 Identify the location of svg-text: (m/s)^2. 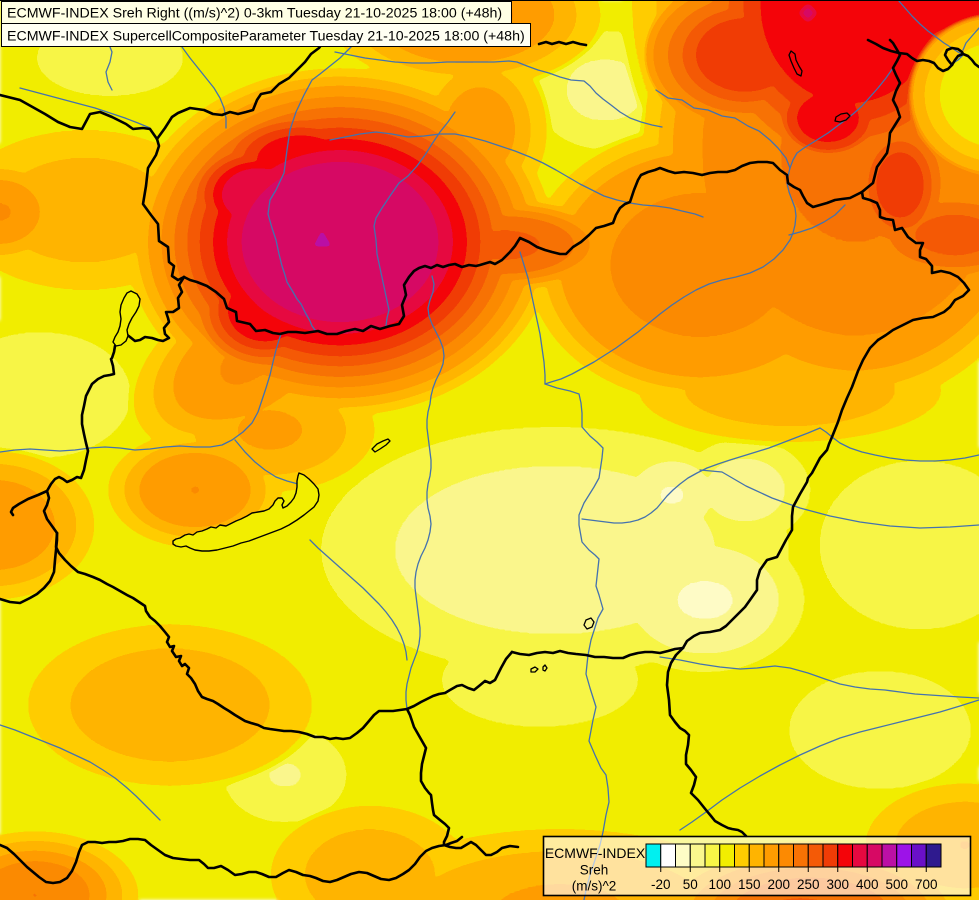
(594, 886).